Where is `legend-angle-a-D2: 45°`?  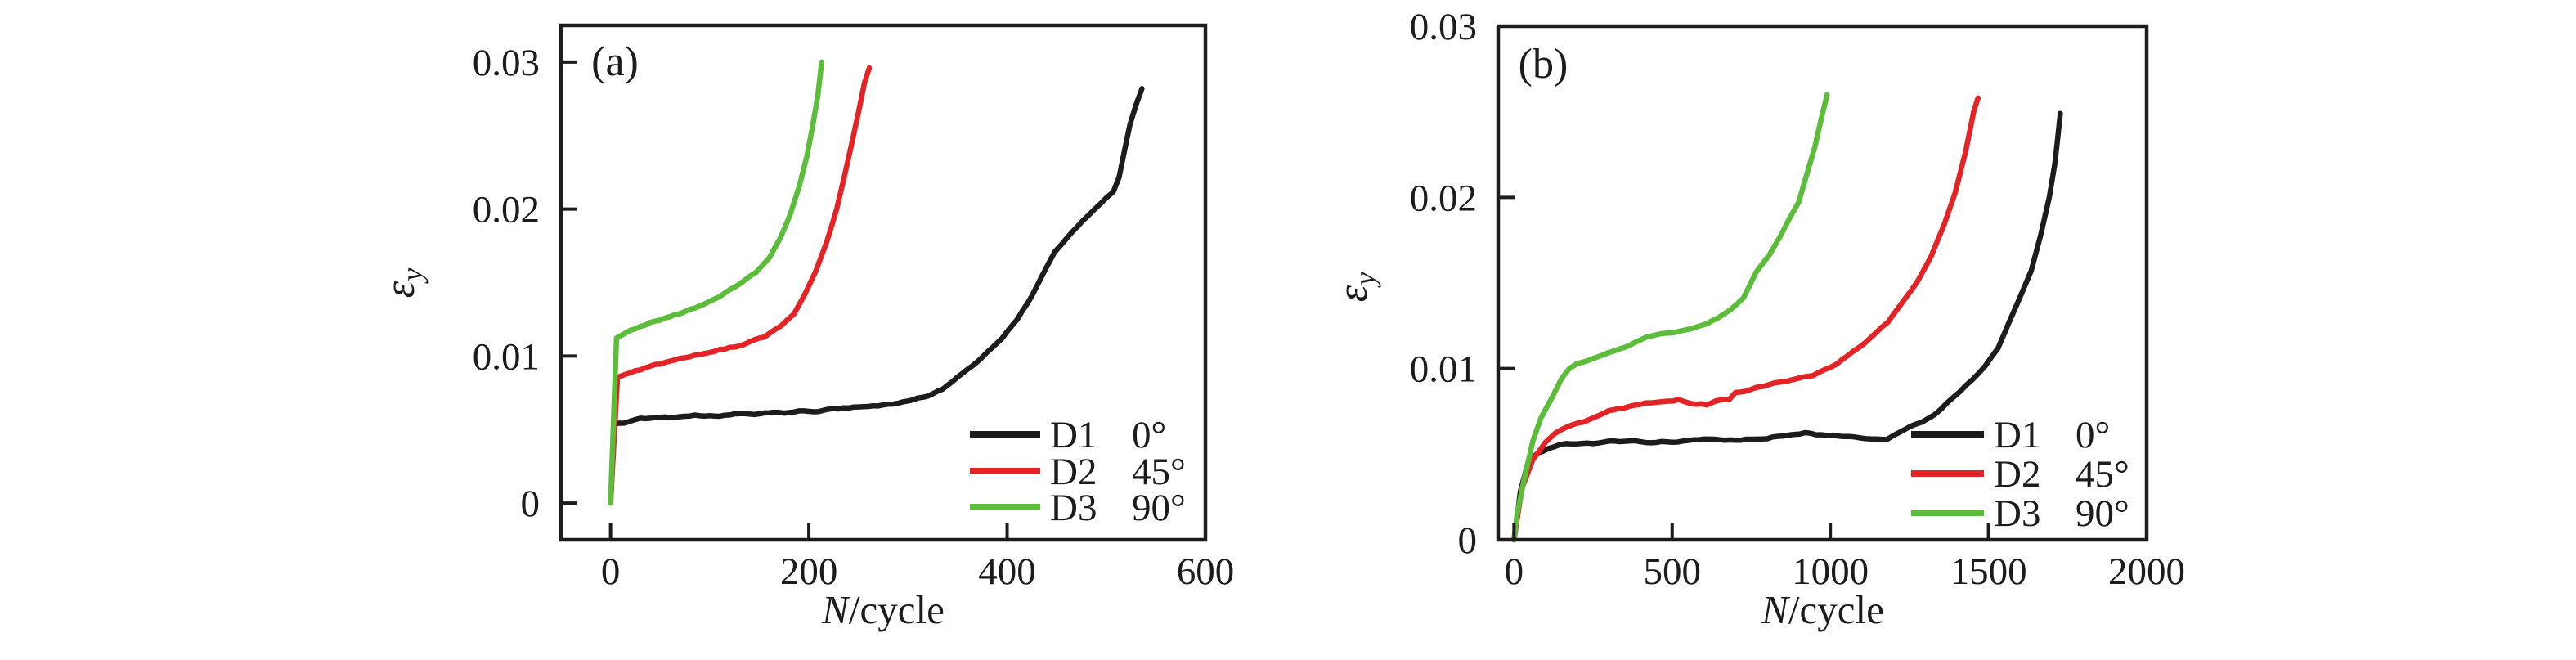
legend-angle-a-D2: 45° is located at coordinates (1159, 472).